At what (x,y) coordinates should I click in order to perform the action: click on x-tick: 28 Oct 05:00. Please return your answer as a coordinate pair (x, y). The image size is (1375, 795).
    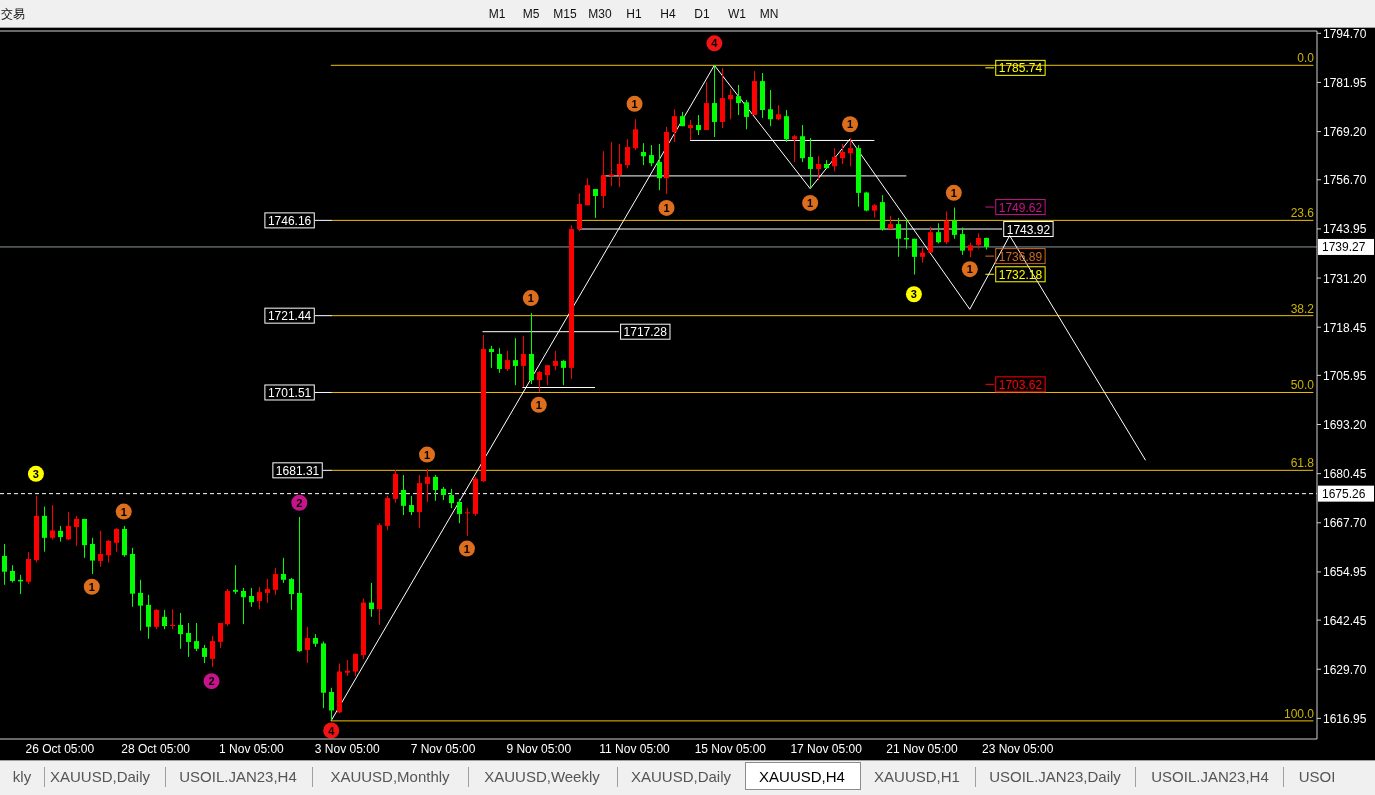
    Looking at the image, I should click on (155, 749).